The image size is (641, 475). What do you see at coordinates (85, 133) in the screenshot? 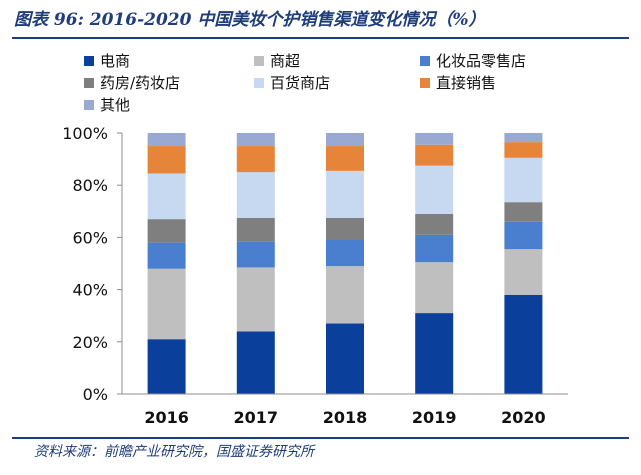
I see `y-tick-label: 100%` at bounding box center [85, 133].